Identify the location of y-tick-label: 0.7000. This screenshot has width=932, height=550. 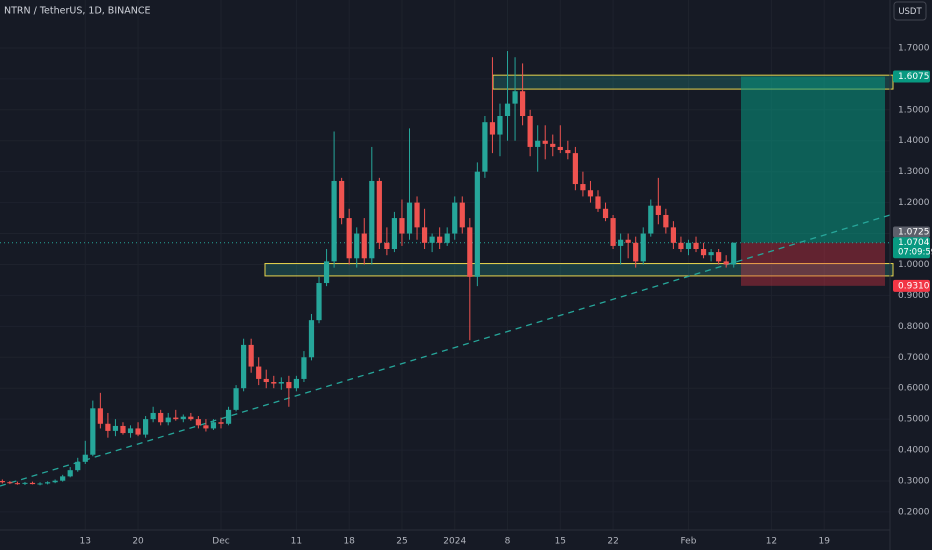
(914, 358).